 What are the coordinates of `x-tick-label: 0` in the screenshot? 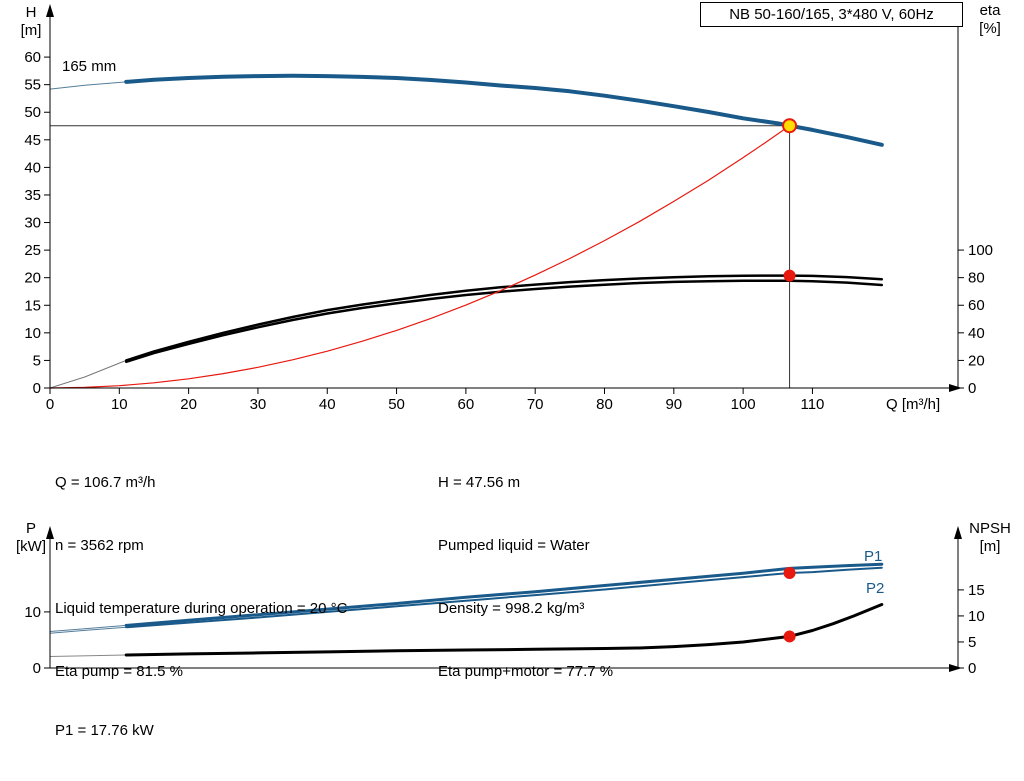 It's located at (50, 404).